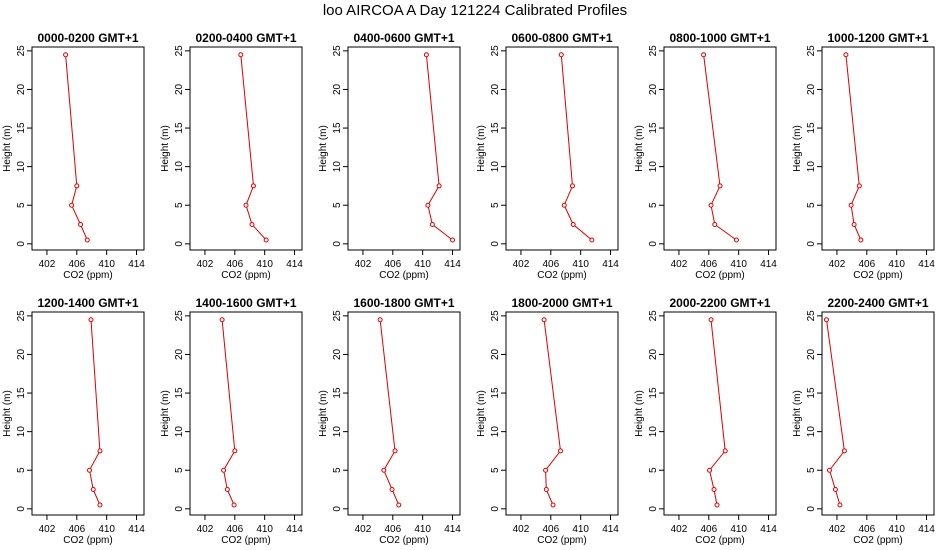 The image size is (950, 550). What do you see at coordinates (561, 303) in the screenshot?
I see `panel-title: 1800-2000 GMT+1` at bounding box center [561, 303].